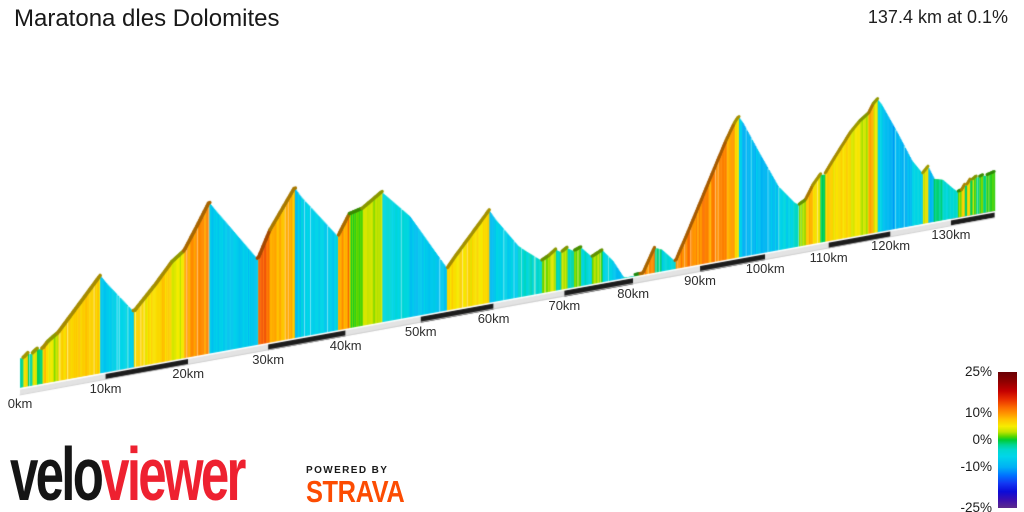 Image resolution: width=1024 pixels, height=512 pixels. I want to click on legend-label--25pct: -25%, so click(976, 506).